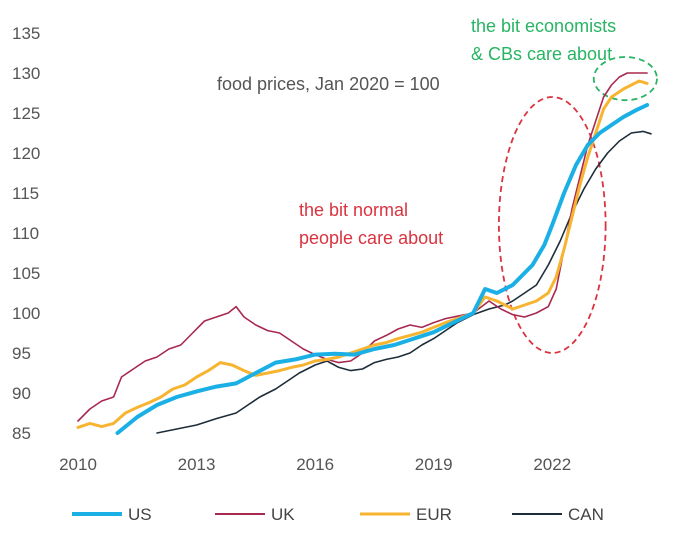  Describe the element at coordinates (26, 153) in the screenshot. I see `y-tick-120: 120` at that location.